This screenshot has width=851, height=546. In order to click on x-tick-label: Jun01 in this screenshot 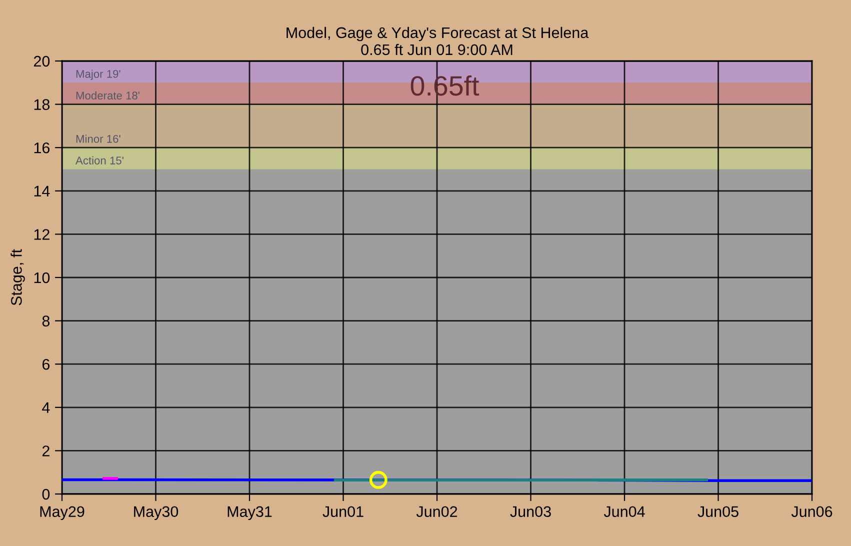, I will do `click(343, 512)`.